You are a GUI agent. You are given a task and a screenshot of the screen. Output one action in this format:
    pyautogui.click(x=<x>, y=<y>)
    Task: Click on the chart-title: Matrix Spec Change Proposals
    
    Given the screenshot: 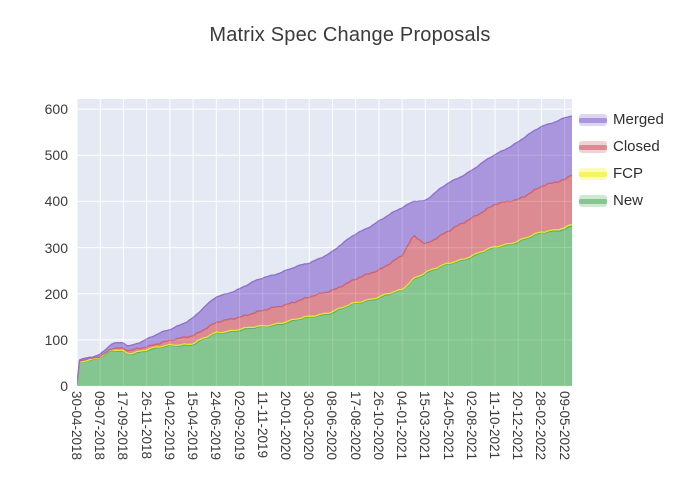 What is the action you would take?
    pyautogui.click(x=350, y=35)
    